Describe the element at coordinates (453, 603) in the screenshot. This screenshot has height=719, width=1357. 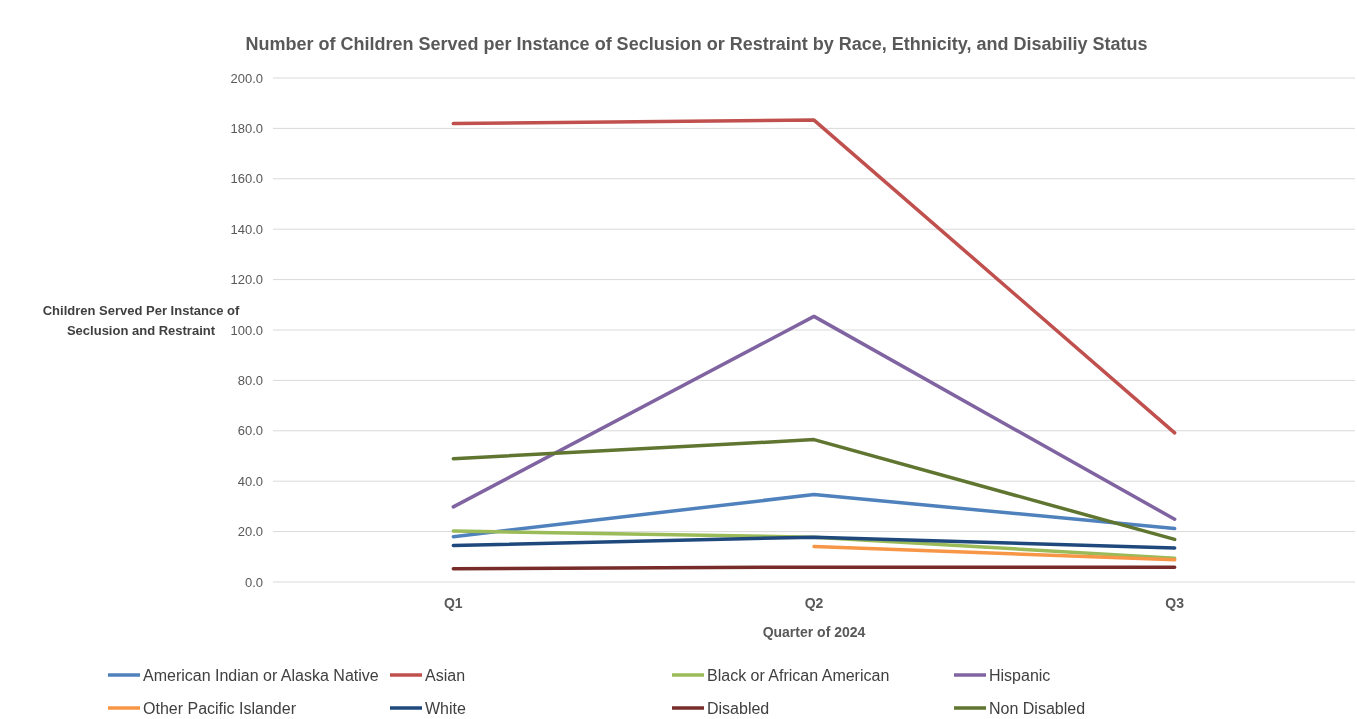
I see `x-tick-label: Q1` at that location.